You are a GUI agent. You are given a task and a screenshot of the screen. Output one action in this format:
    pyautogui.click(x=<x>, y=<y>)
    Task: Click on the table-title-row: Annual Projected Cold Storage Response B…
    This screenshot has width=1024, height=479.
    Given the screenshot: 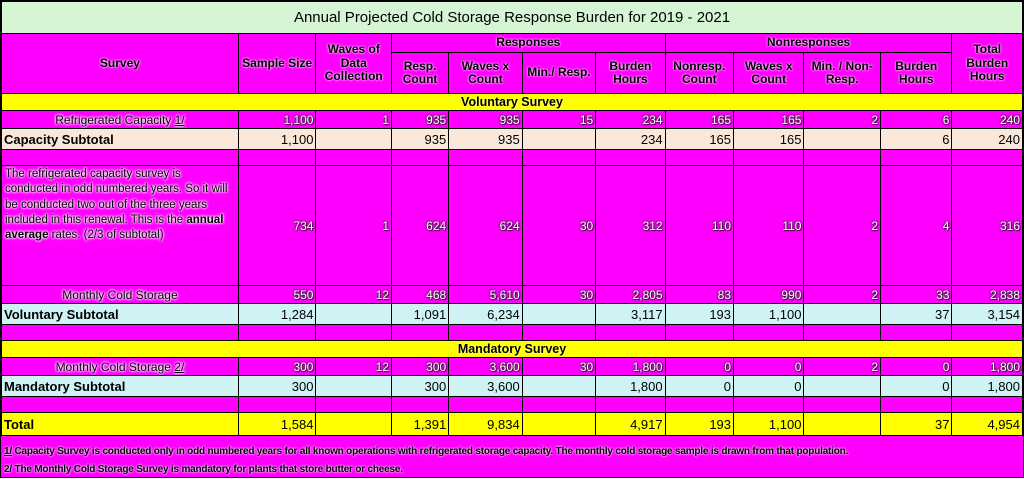 What is the action you would take?
    pyautogui.click(x=512, y=17)
    